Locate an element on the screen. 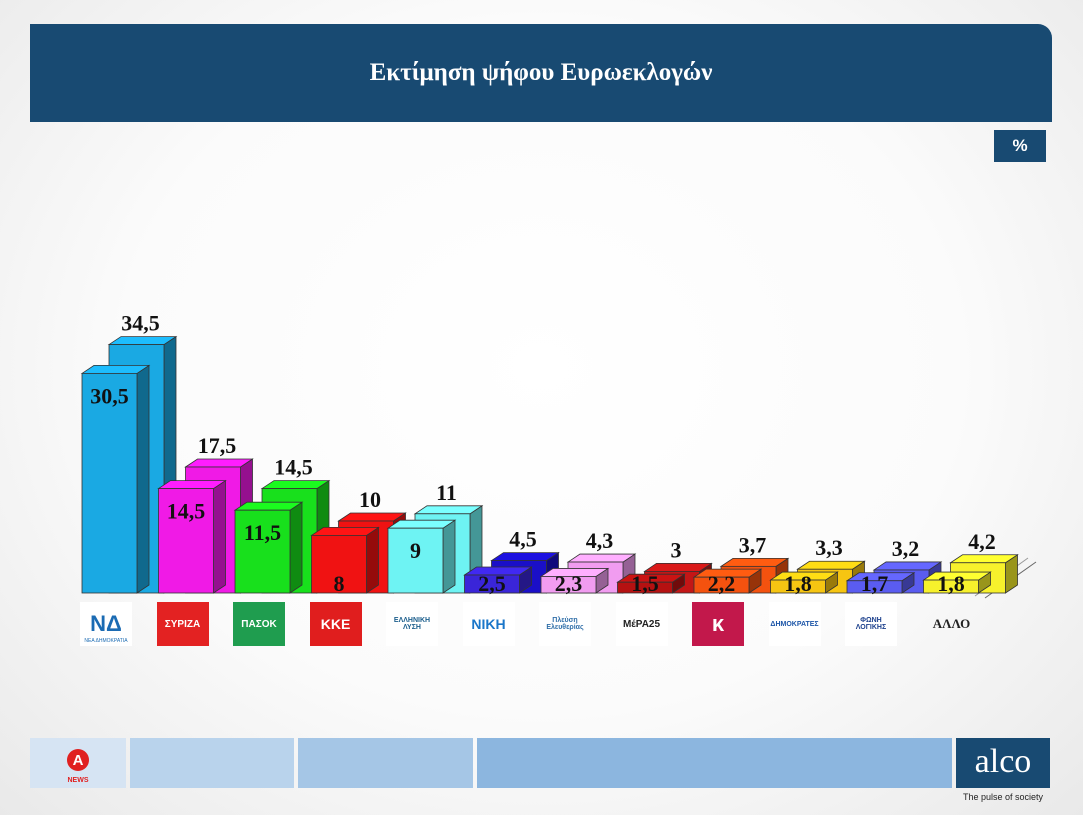  party-logo-text: ΚΚΕ is located at coordinates (335, 624).